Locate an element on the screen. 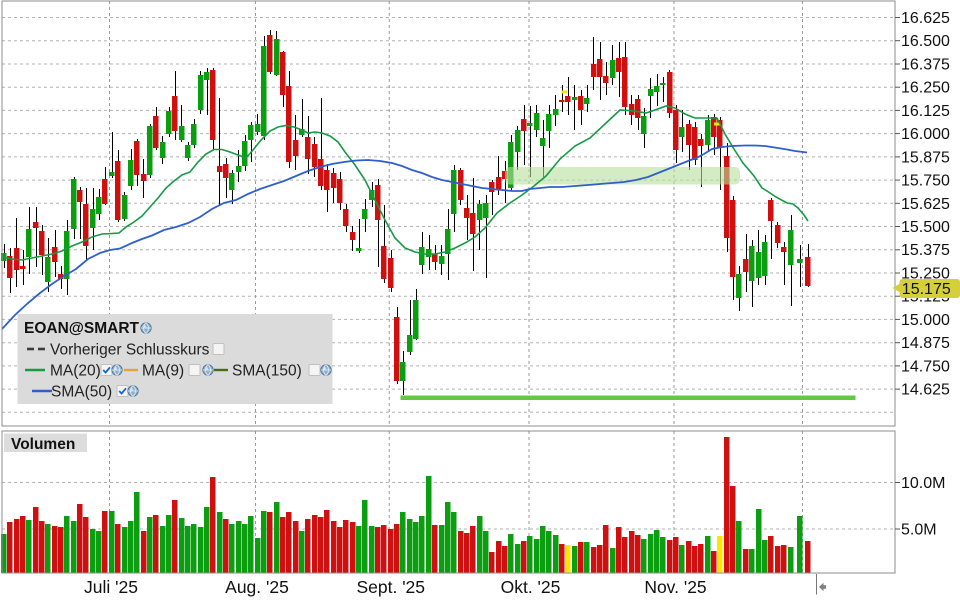 This screenshot has height=600, width=960. svg-text: 15.175 is located at coordinates (926, 289).